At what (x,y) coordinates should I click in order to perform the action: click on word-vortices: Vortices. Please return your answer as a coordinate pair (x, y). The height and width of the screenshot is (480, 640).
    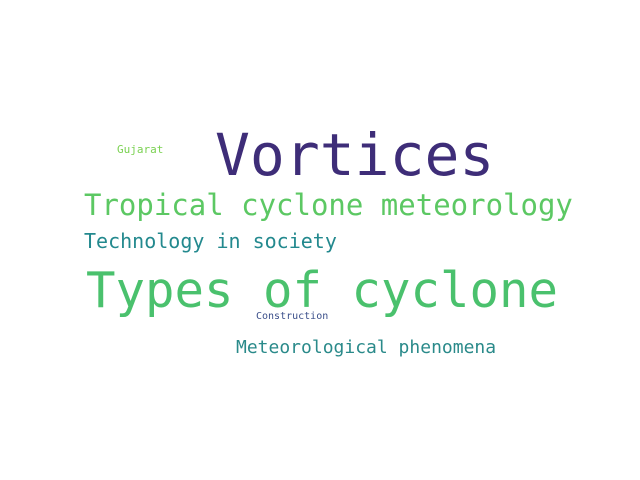
    Looking at the image, I should click on (355, 155).